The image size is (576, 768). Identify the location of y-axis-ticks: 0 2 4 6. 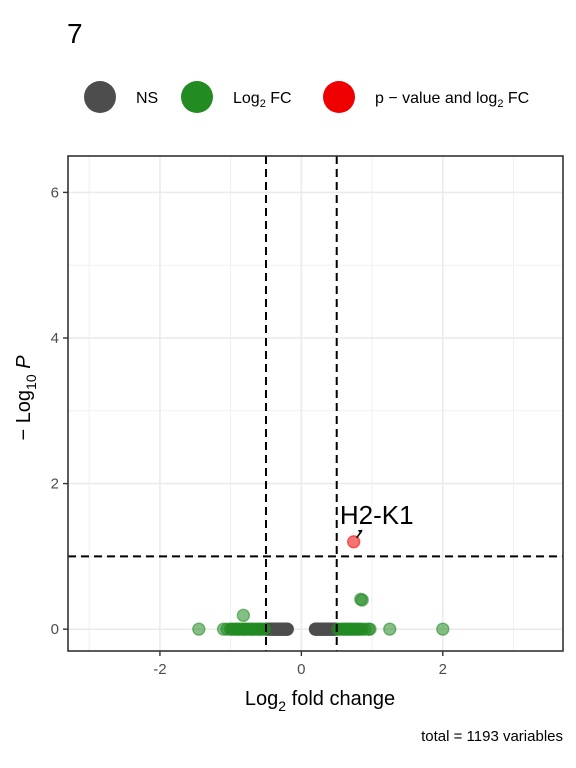
(59, 411).